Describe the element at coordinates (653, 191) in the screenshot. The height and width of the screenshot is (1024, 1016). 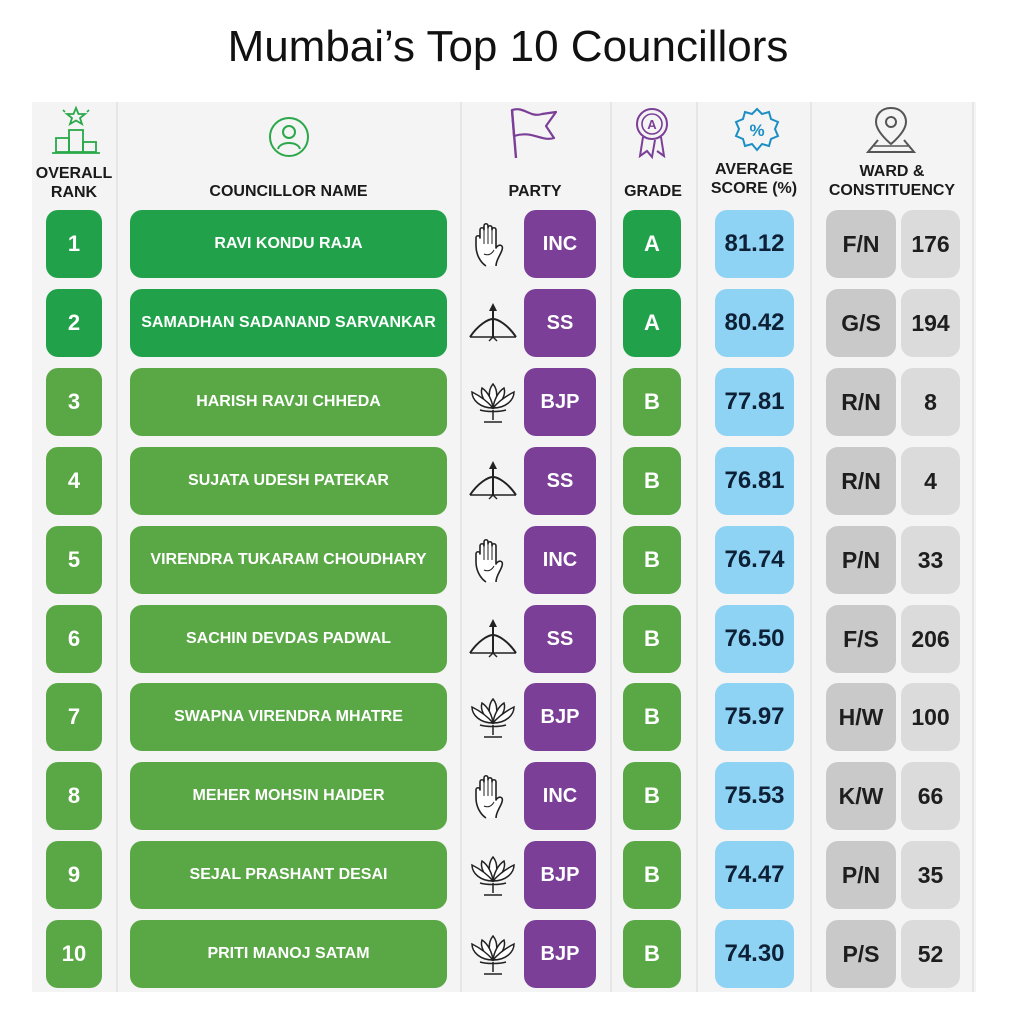
I see `header-grade: GRADE` at that location.